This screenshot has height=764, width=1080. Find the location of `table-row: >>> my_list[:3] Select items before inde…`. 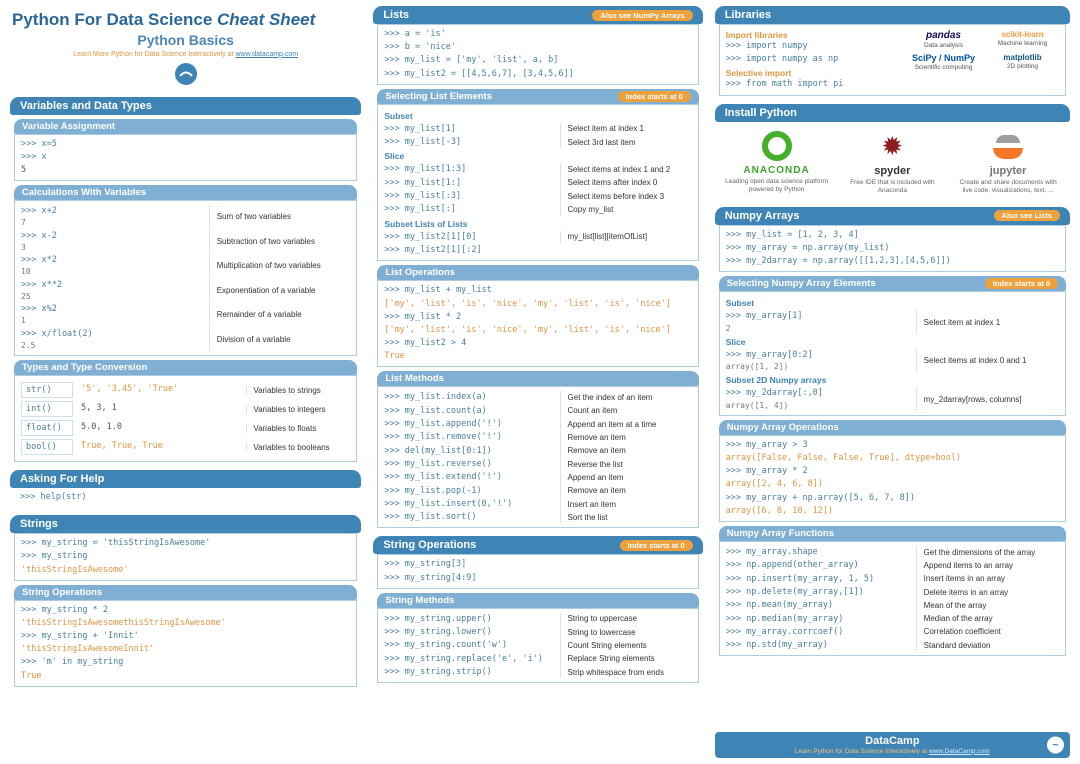

table-row: >>> my_list[:3] Select items before inde… is located at coordinates (538, 196).